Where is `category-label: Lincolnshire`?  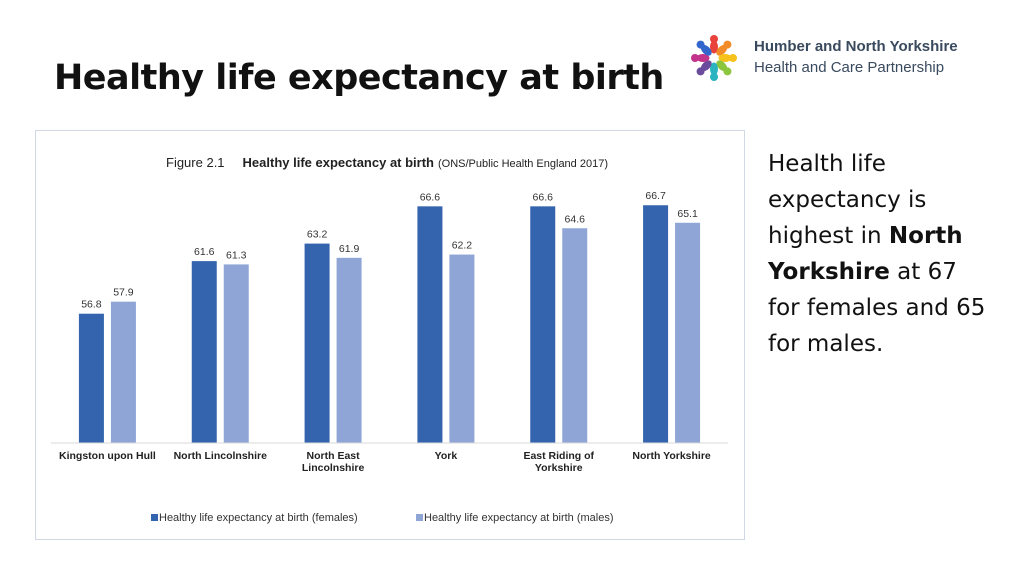
category-label: Lincolnshire is located at coordinates (333, 468).